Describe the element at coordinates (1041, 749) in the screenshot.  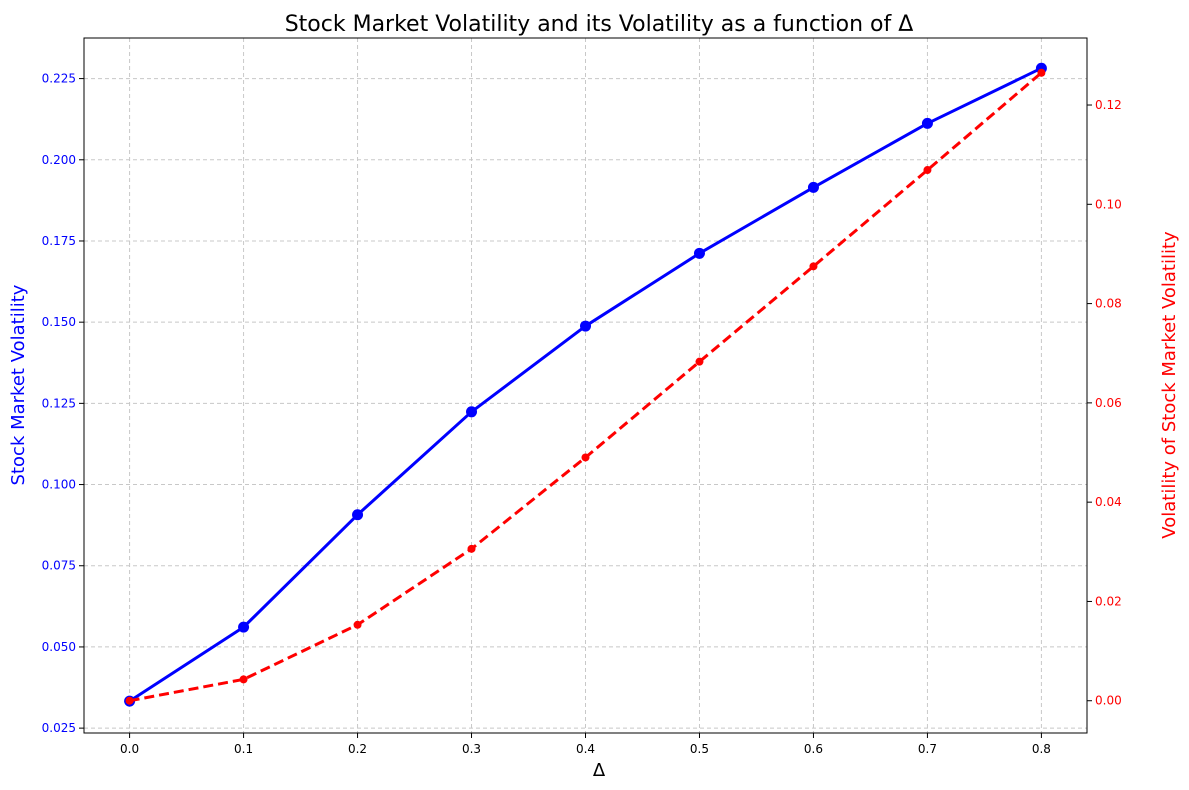
I see `x-tick-label: 0.8` at that location.